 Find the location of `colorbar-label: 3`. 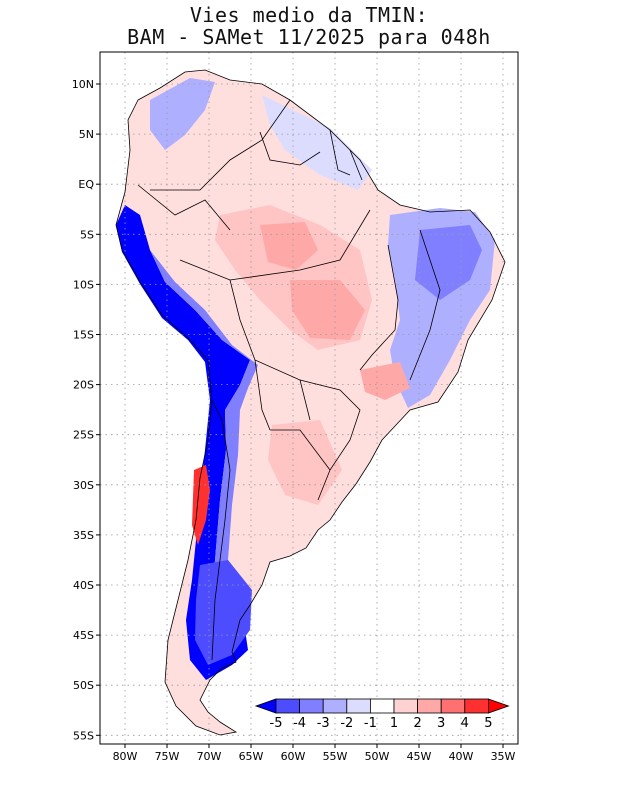

colorbar-label: 3 is located at coordinates (441, 723).